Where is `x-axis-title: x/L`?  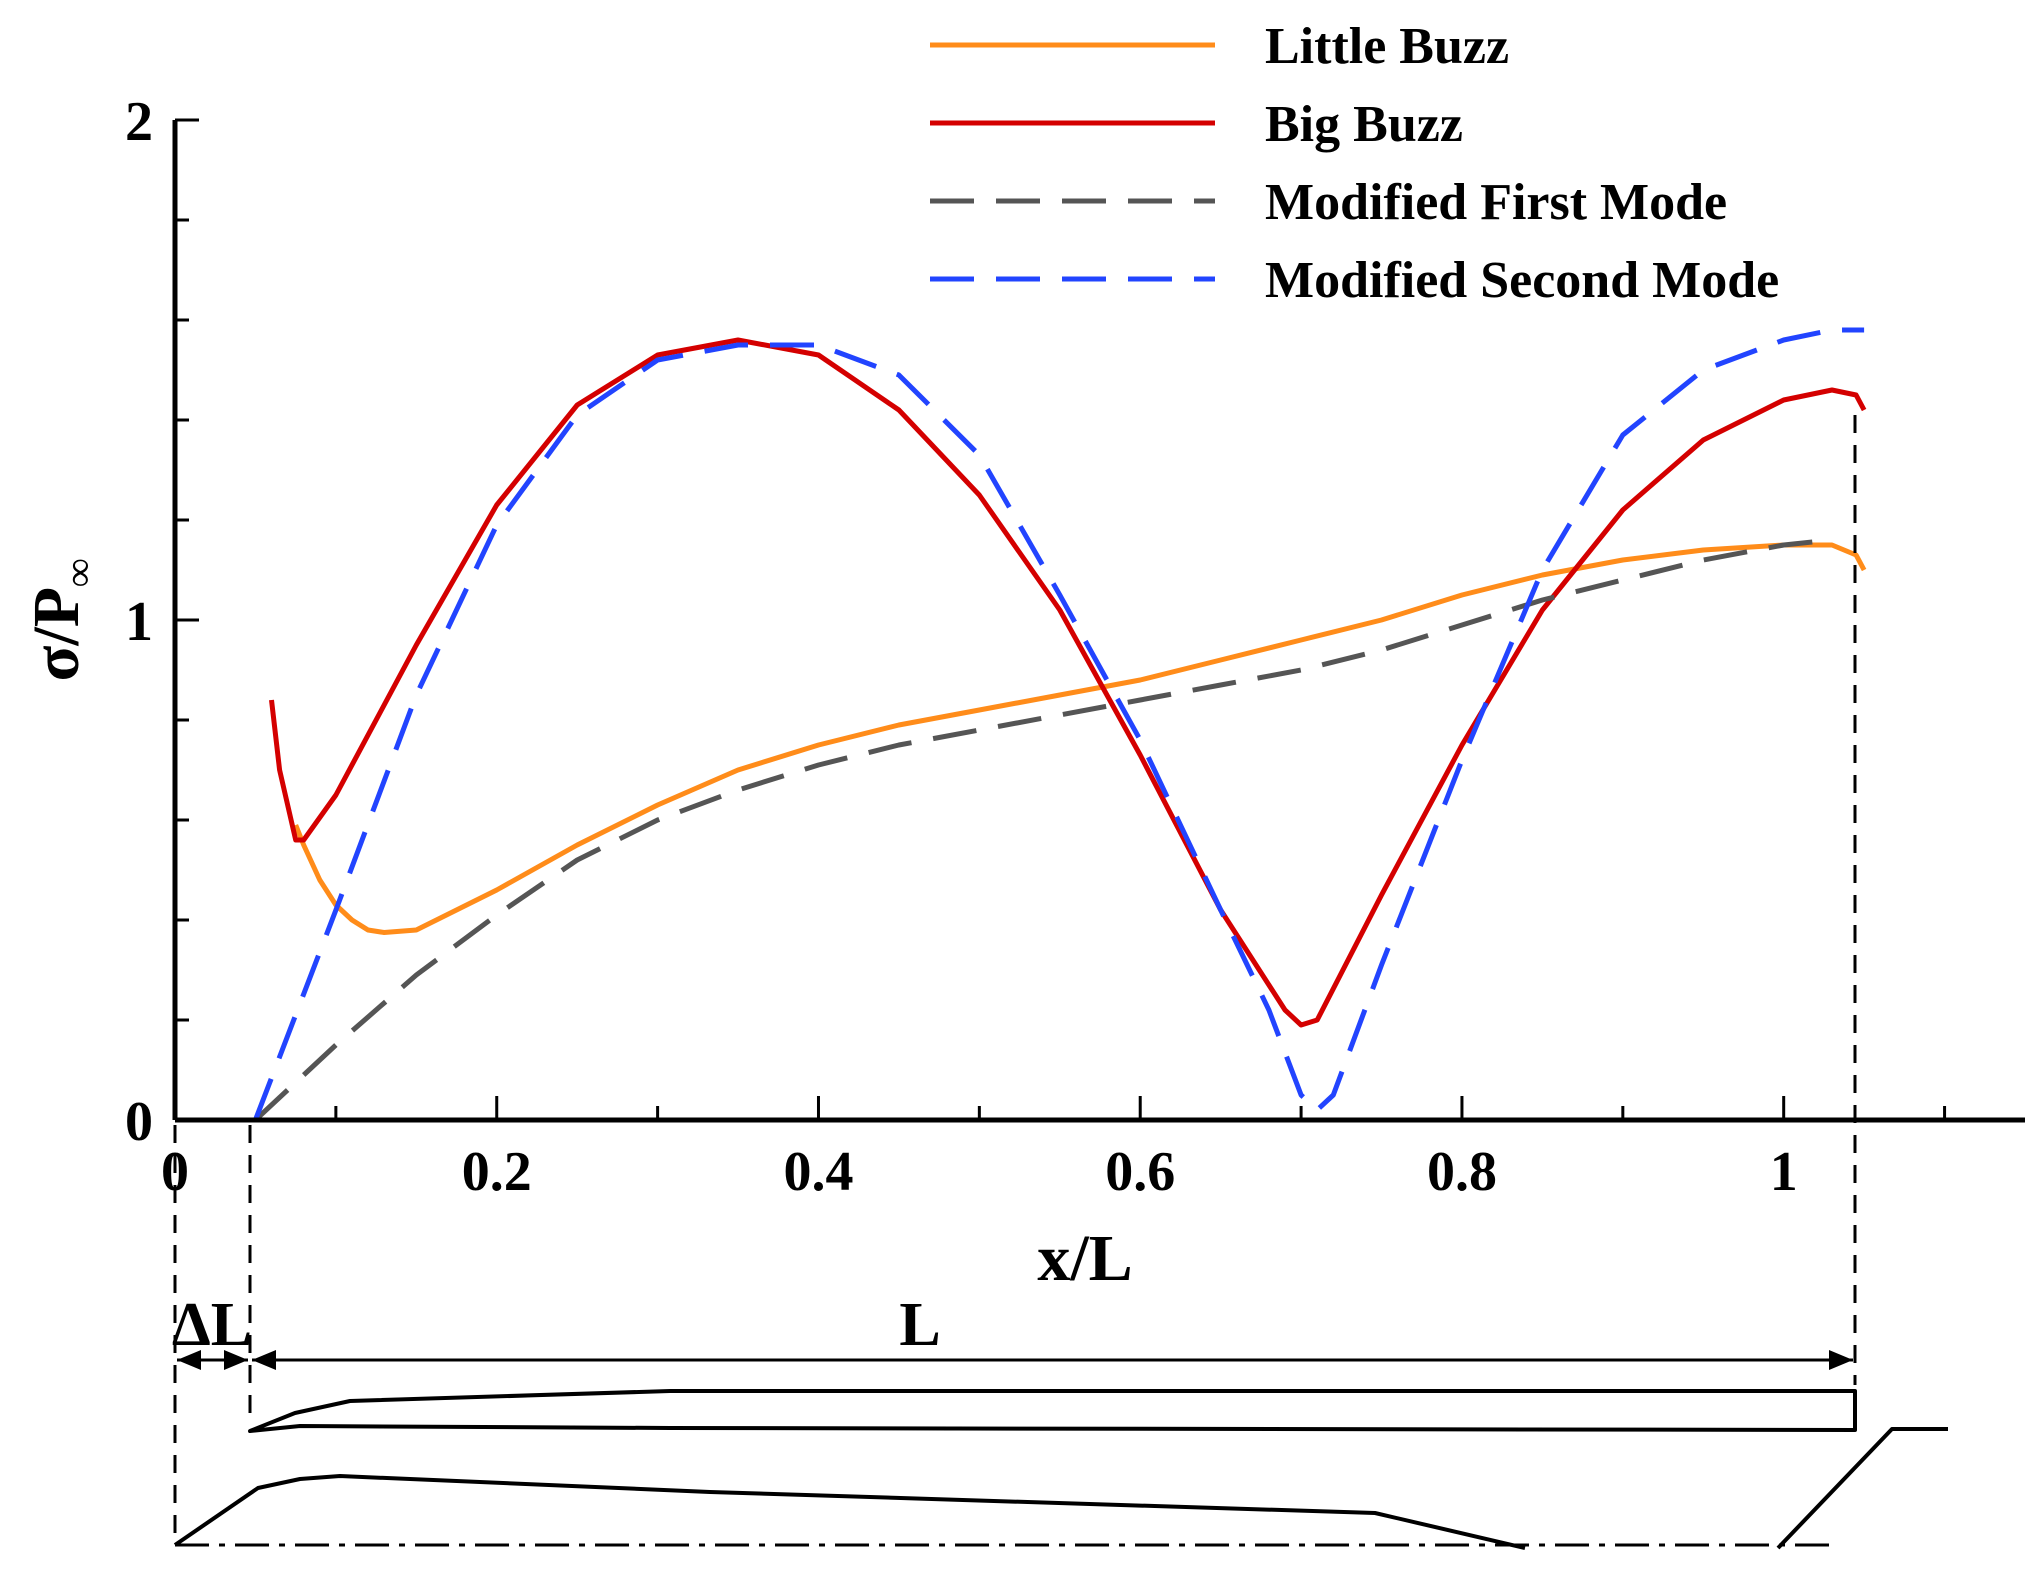
x-axis-title: x/L is located at coordinates (1084, 1258).